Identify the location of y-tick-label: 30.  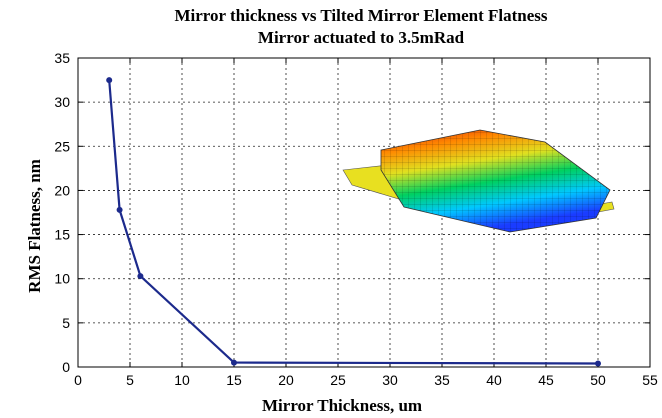
(62, 102).